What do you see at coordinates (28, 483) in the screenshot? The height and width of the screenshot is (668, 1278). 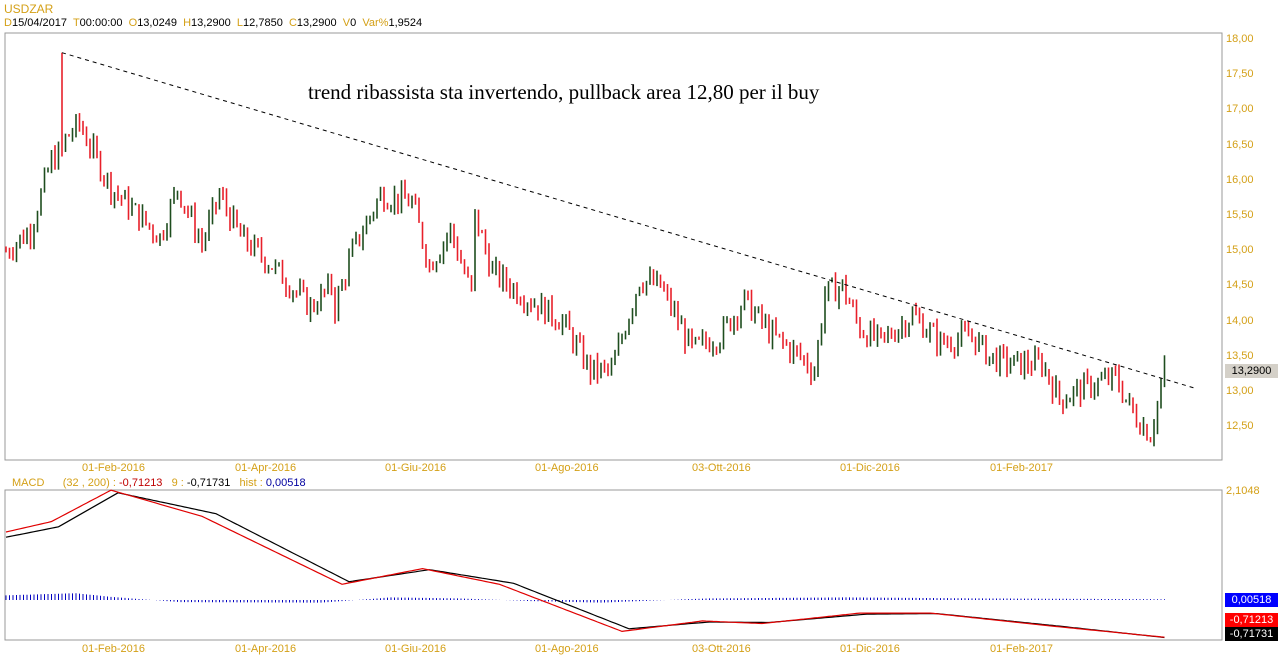 I see `macd-label: MACD` at bounding box center [28, 483].